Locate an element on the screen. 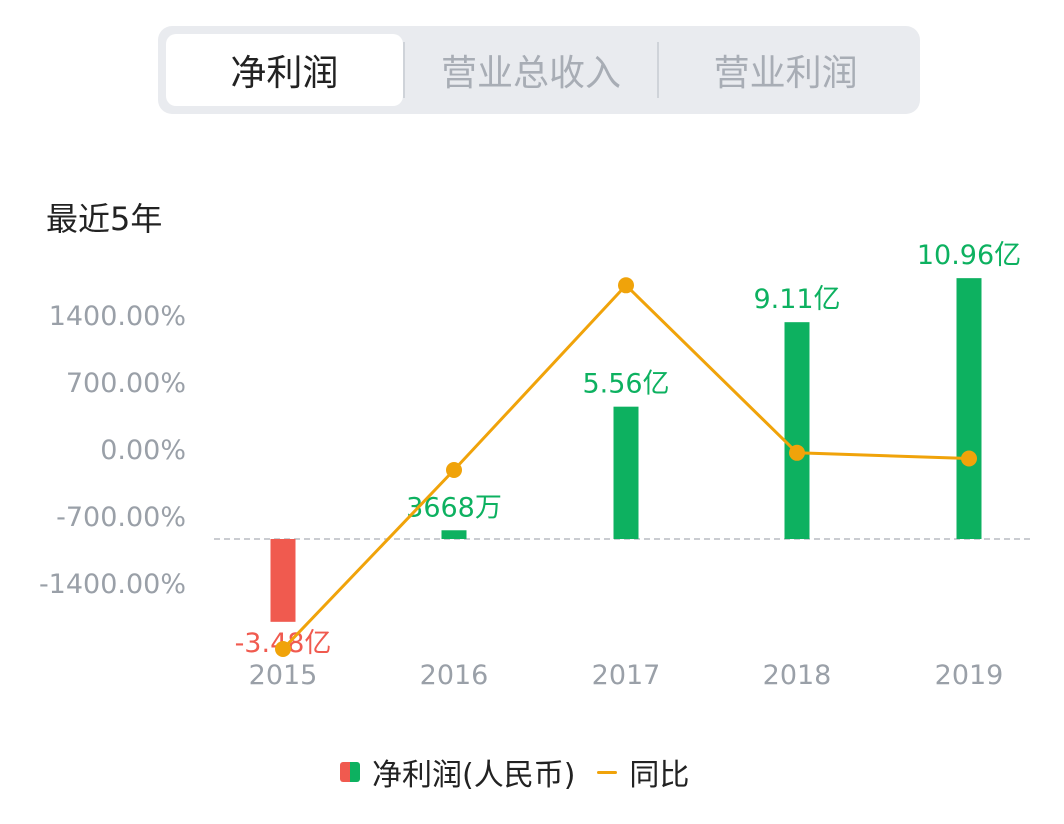 The width and height of the screenshot is (1064, 824). x-tick-label: 2019 is located at coordinates (969, 675).